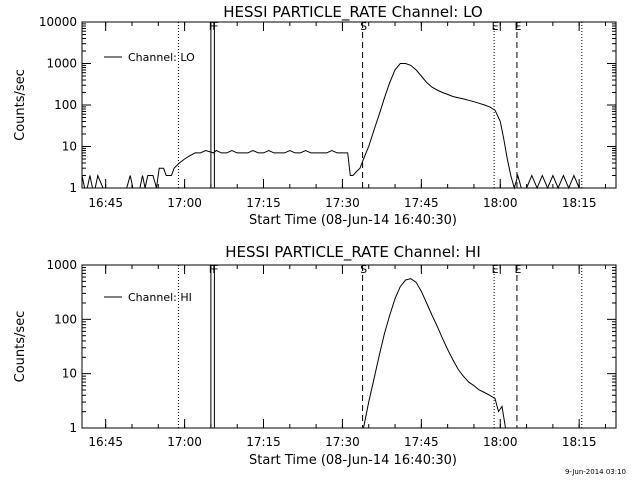 This screenshot has width=640, height=480. Describe the element at coordinates (352, 12) in the screenshot. I see `chart-title: HESSI PARTICLE_RATE Channel: LO` at that location.